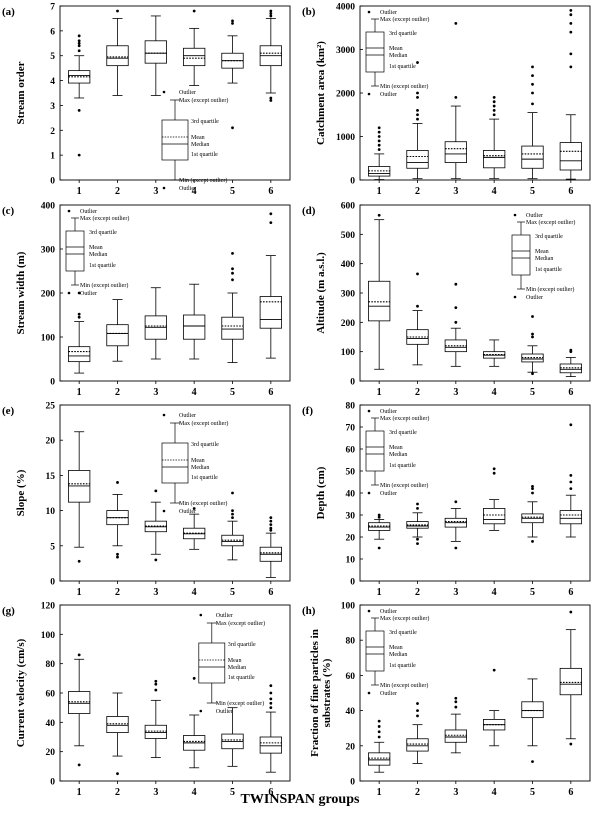  Describe the element at coordinates (309, 611) in the screenshot. I see `panel-tag: (h)` at that location.